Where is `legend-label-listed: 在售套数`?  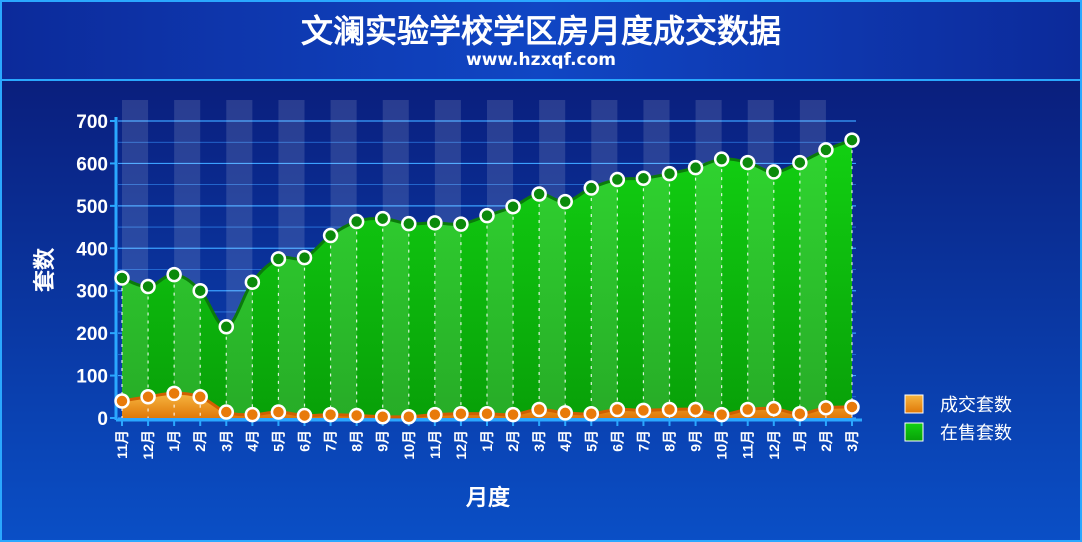 legend-label-listed: 在售套数 is located at coordinates (976, 433).